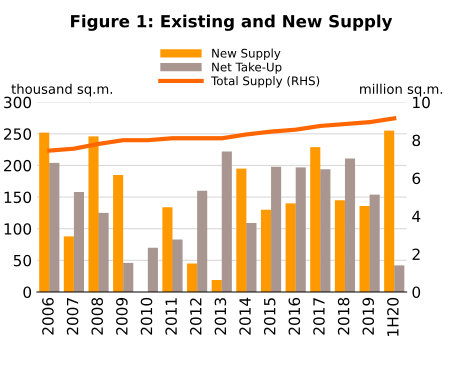 The image size is (462, 365). Describe the element at coordinates (416, 292) in the screenshot. I see `y2-tick-label: 0` at that location.